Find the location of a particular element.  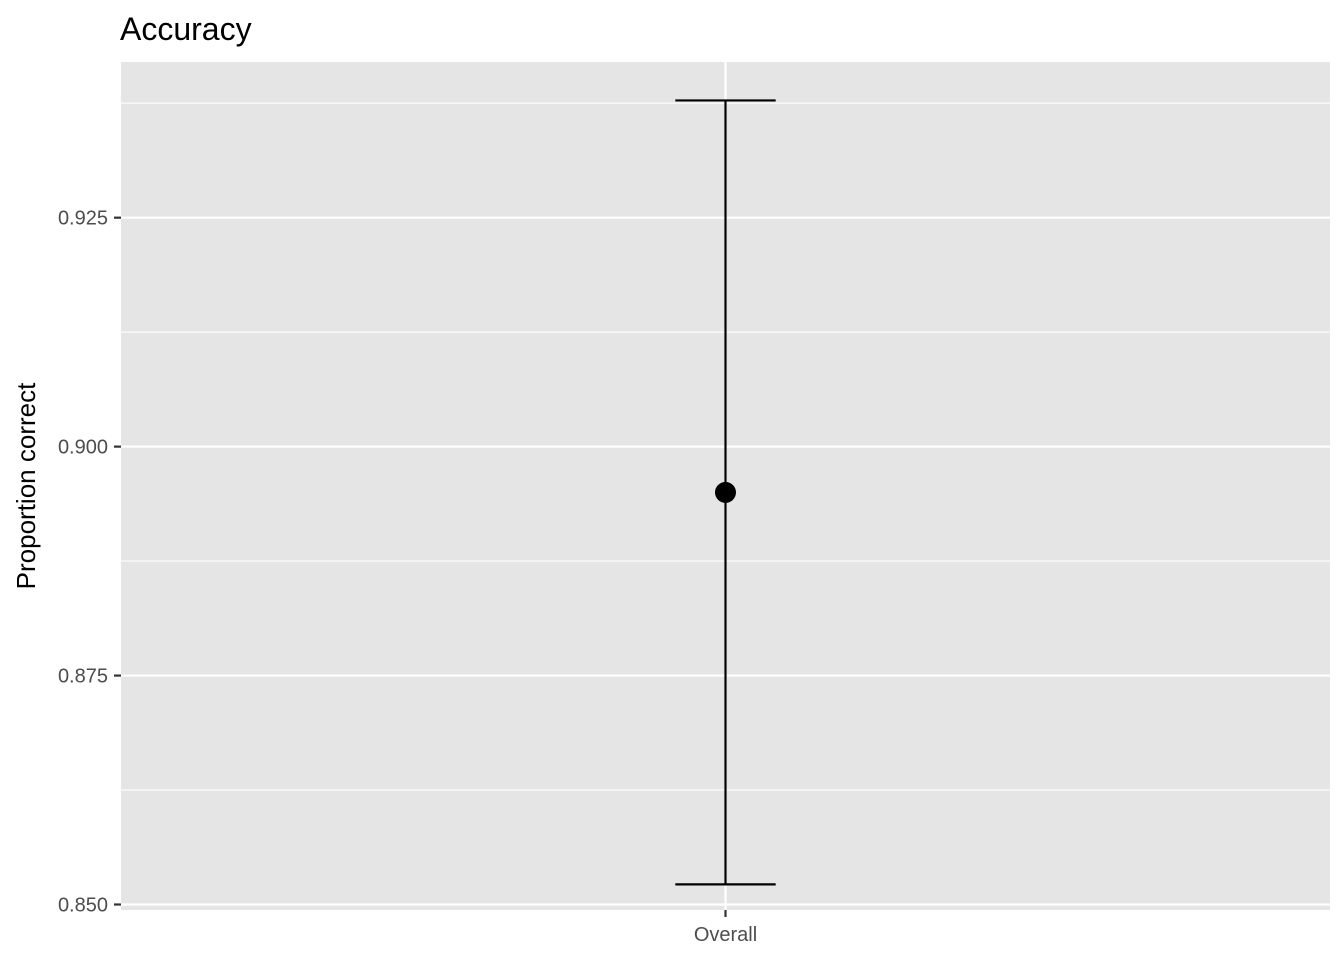

x-tick-label: Overall is located at coordinates (725, 935).